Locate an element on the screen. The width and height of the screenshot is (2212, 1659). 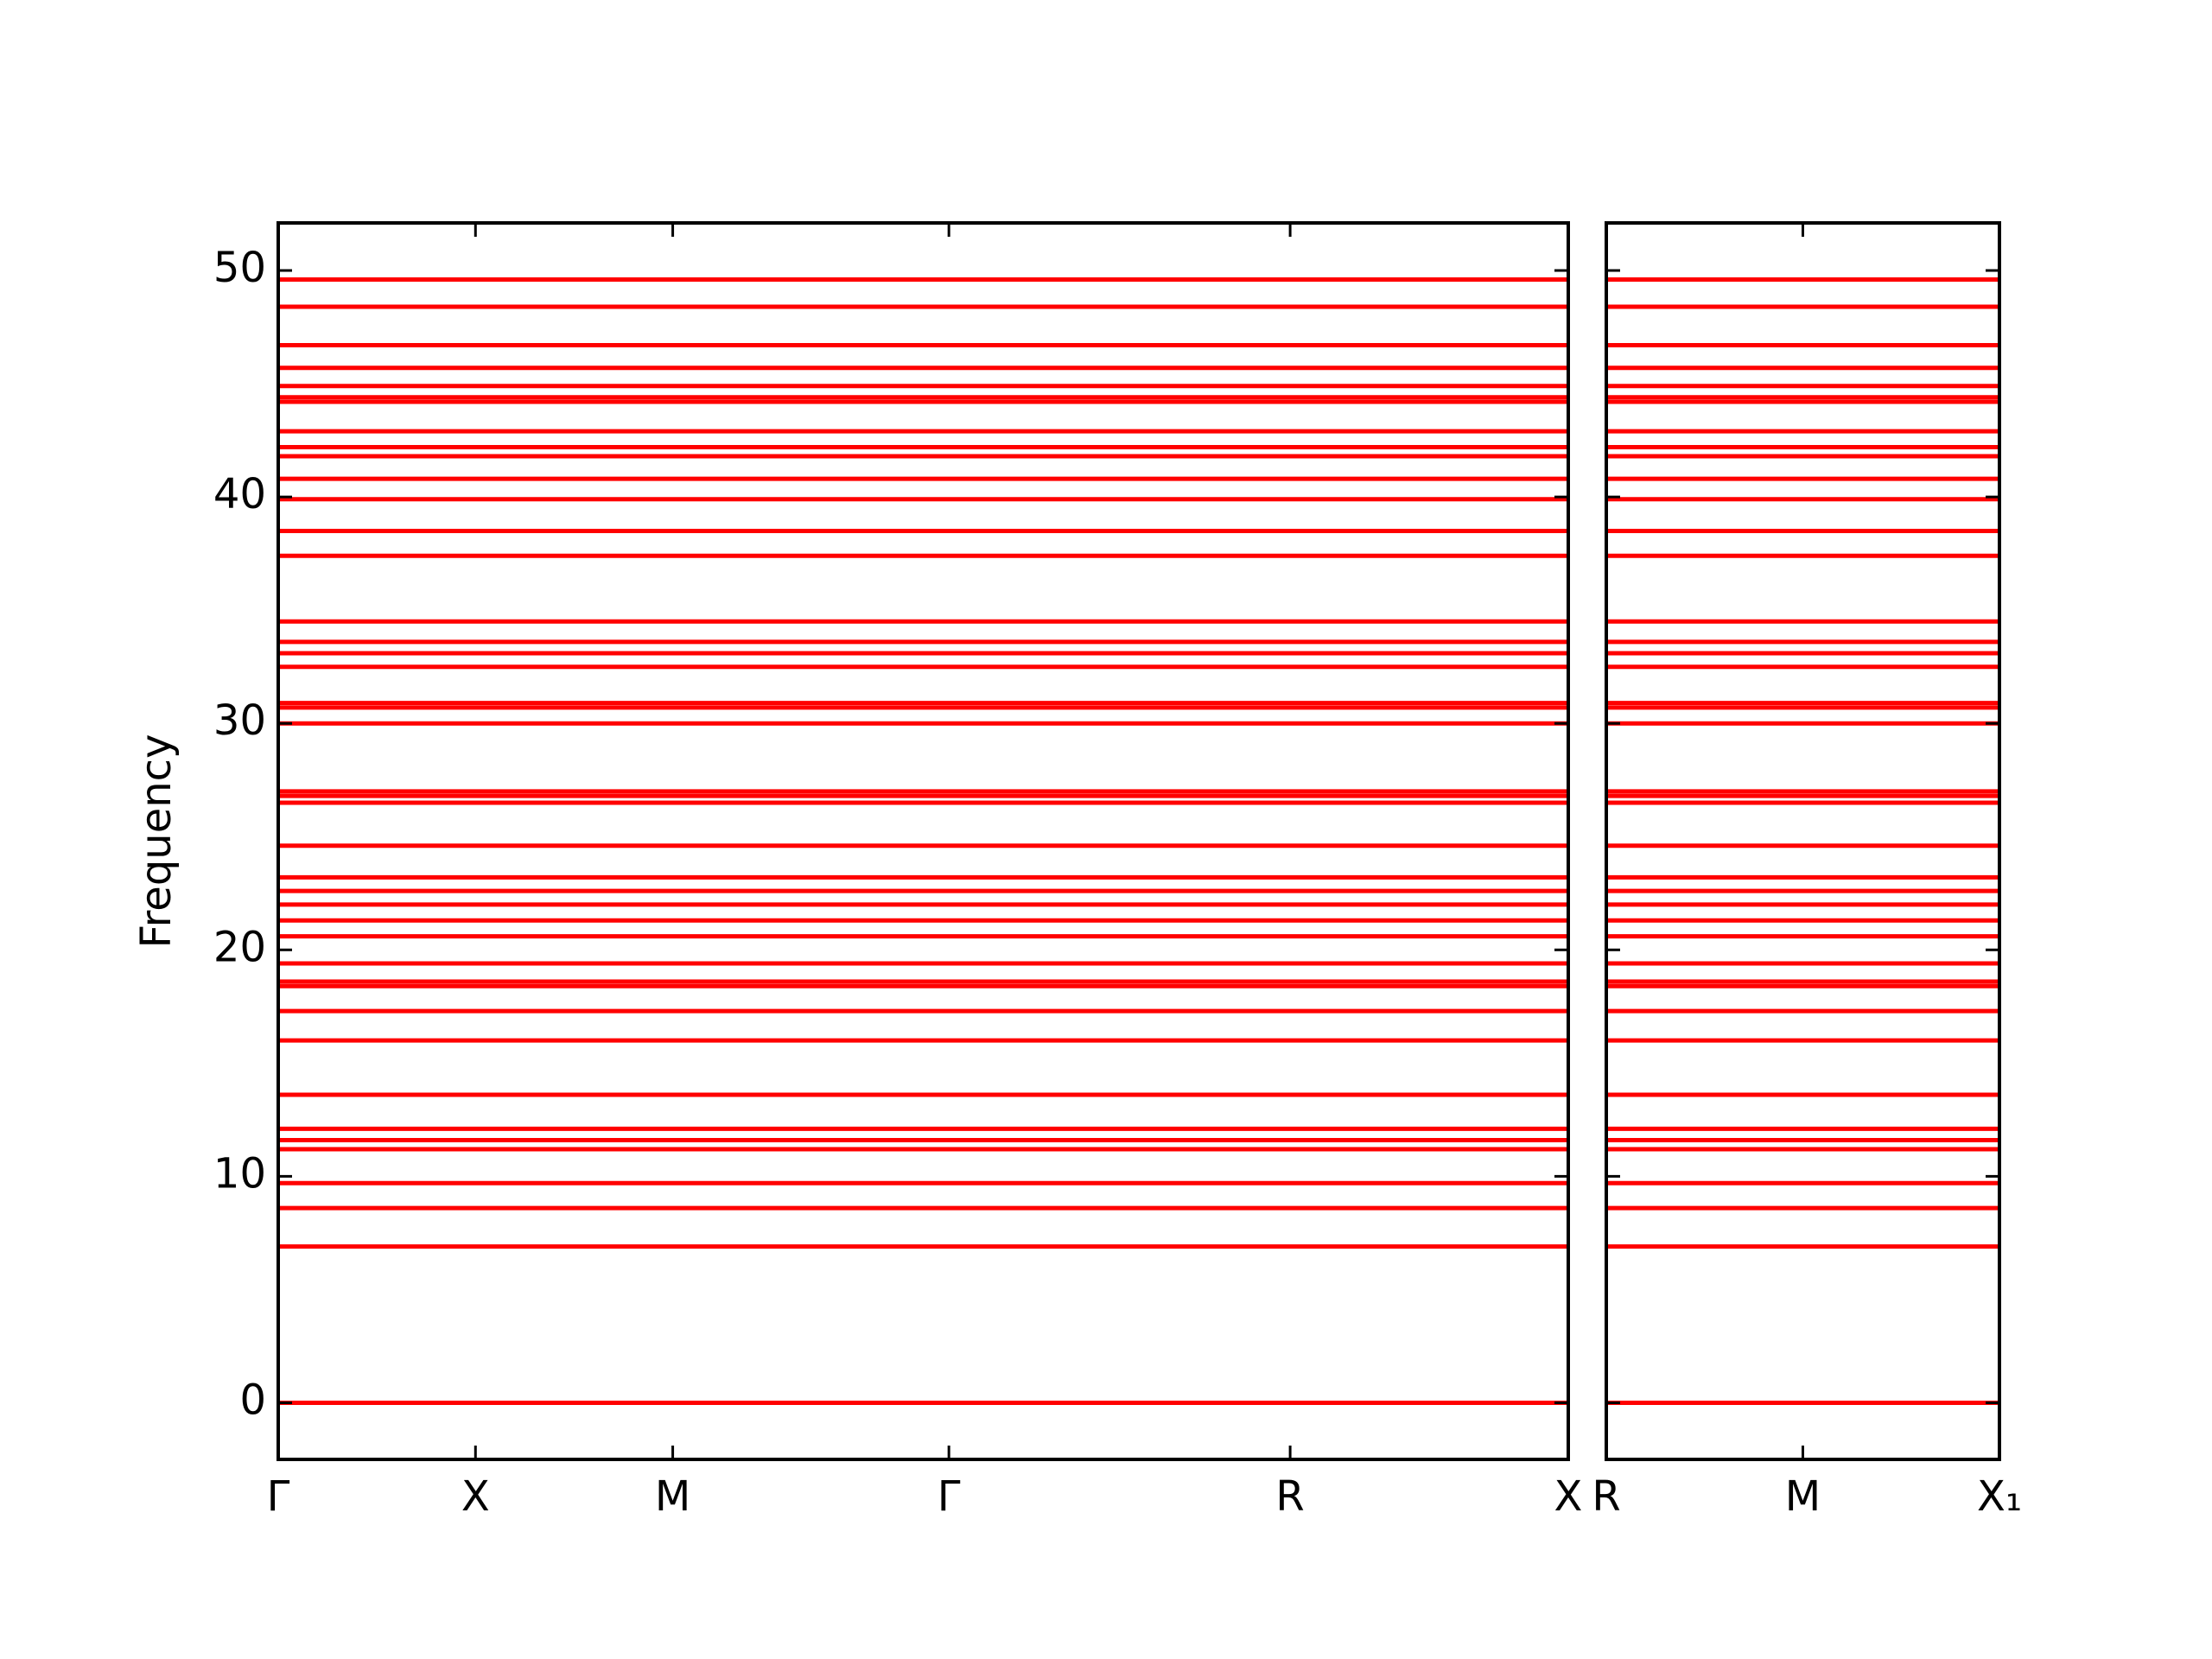
y-tick-label: 50 is located at coordinates (239, 268).